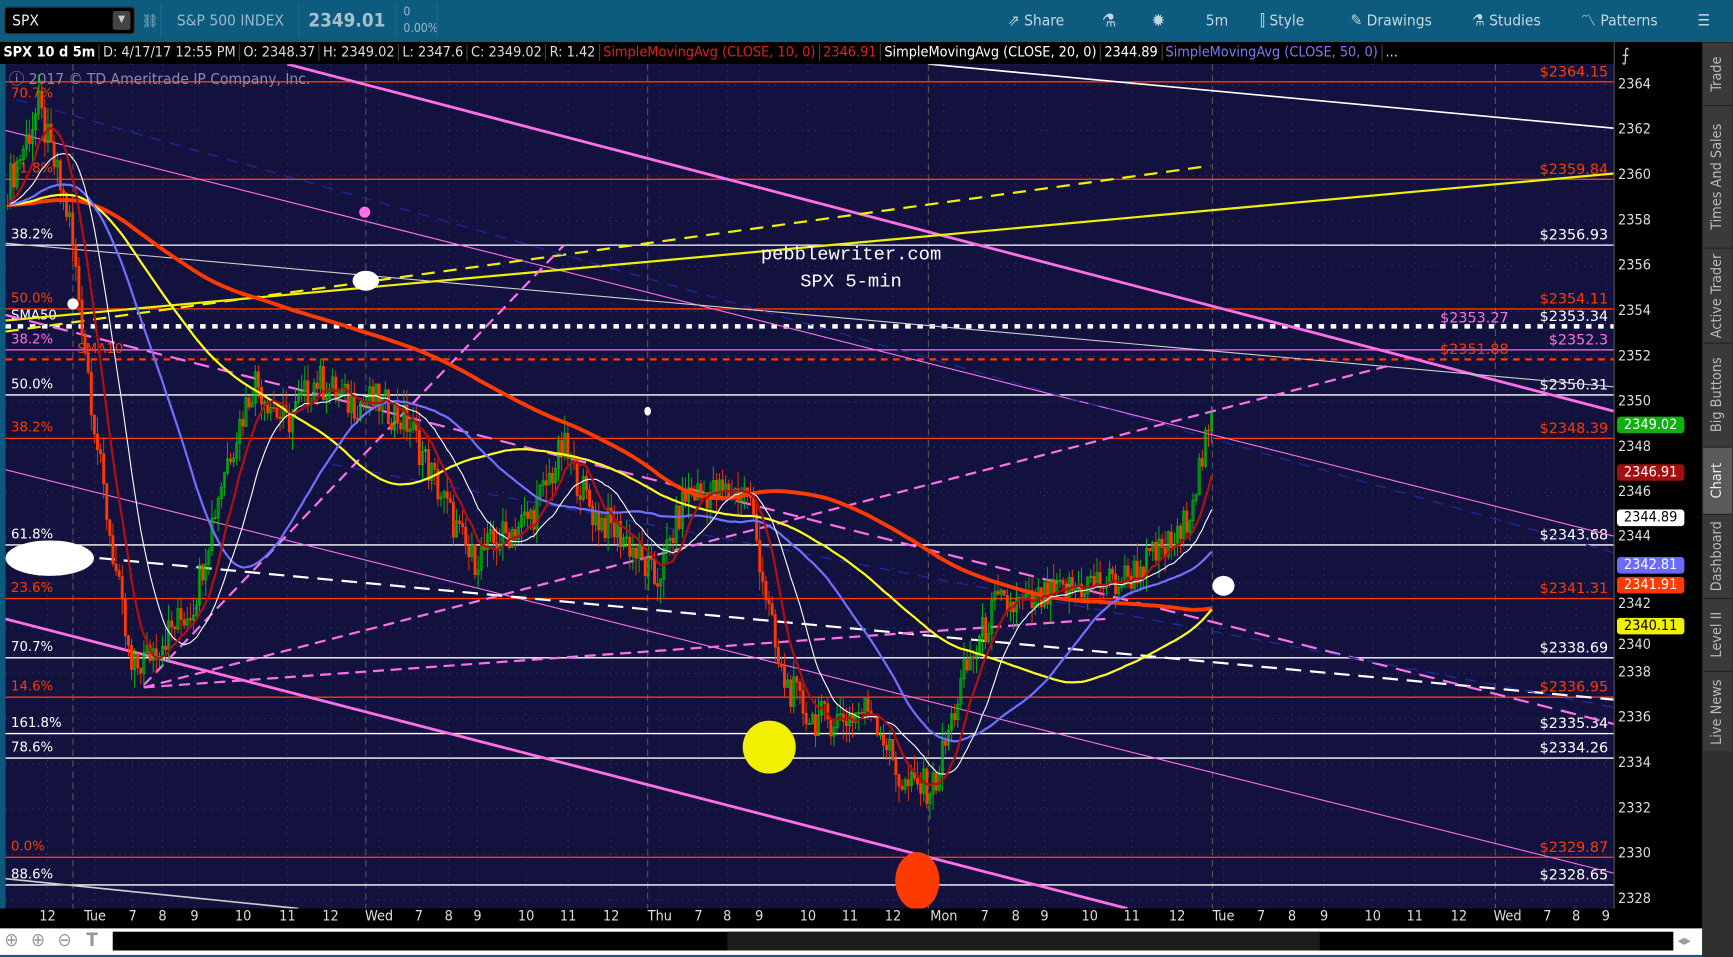 The image size is (1733, 957). Describe the element at coordinates (1717, 711) in the screenshot. I see `side-tab-live-news: Live News` at that location.